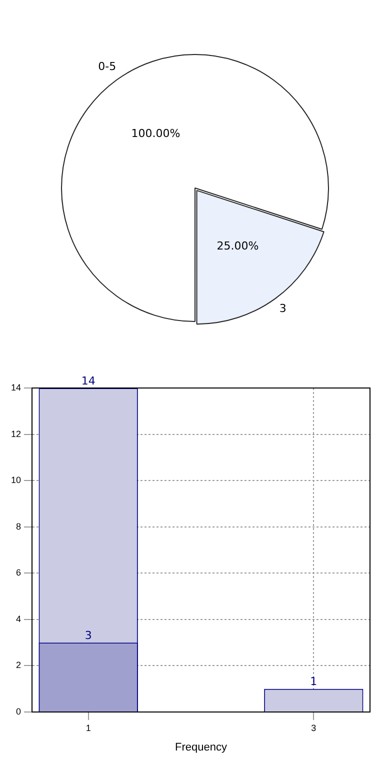 This screenshot has height=780, width=390. I want to click on slice-label: 0-5, so click(107, 66).